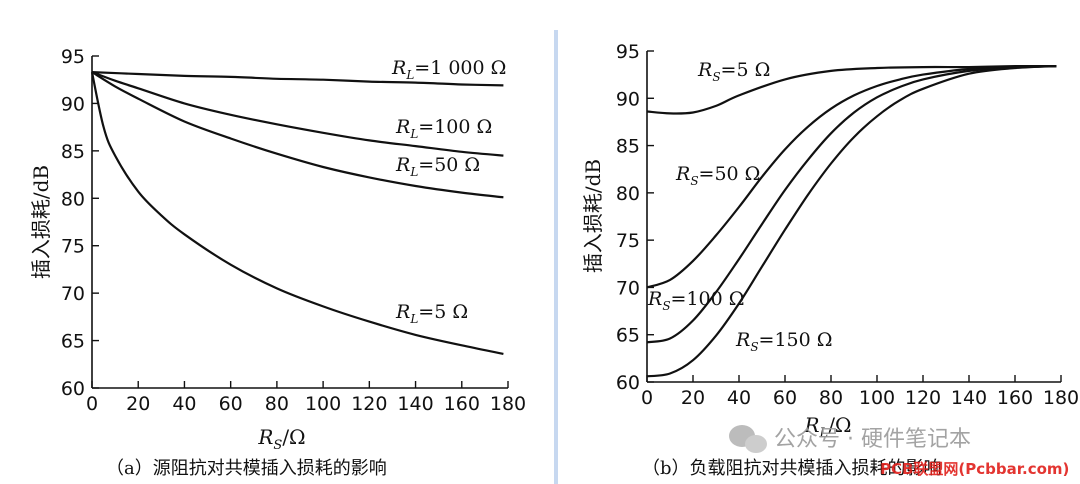  What do you see at coordinates (827, 427) in the screenshot?
I see `x-axis-title: RL/Ω` at bounding box center [827, 427].